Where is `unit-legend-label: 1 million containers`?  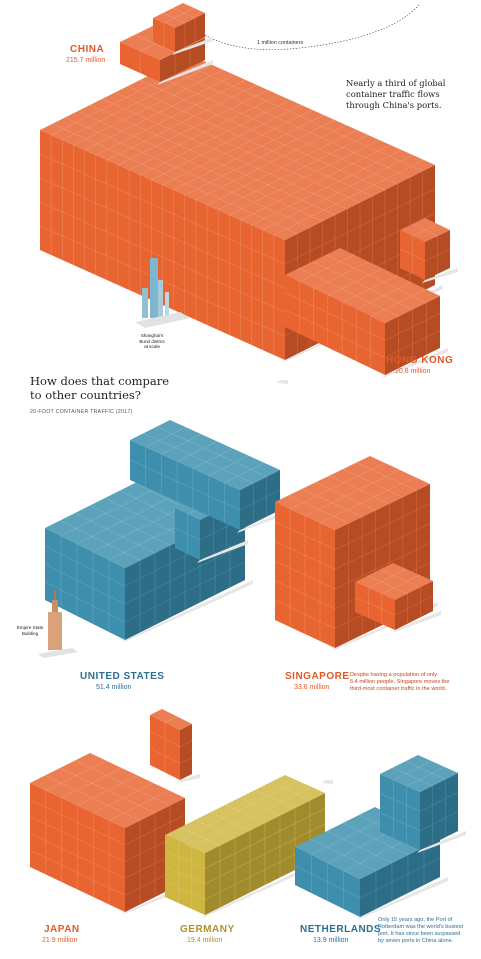
unit-legend-label: 1 million containers is located at coordinates (280, 43).